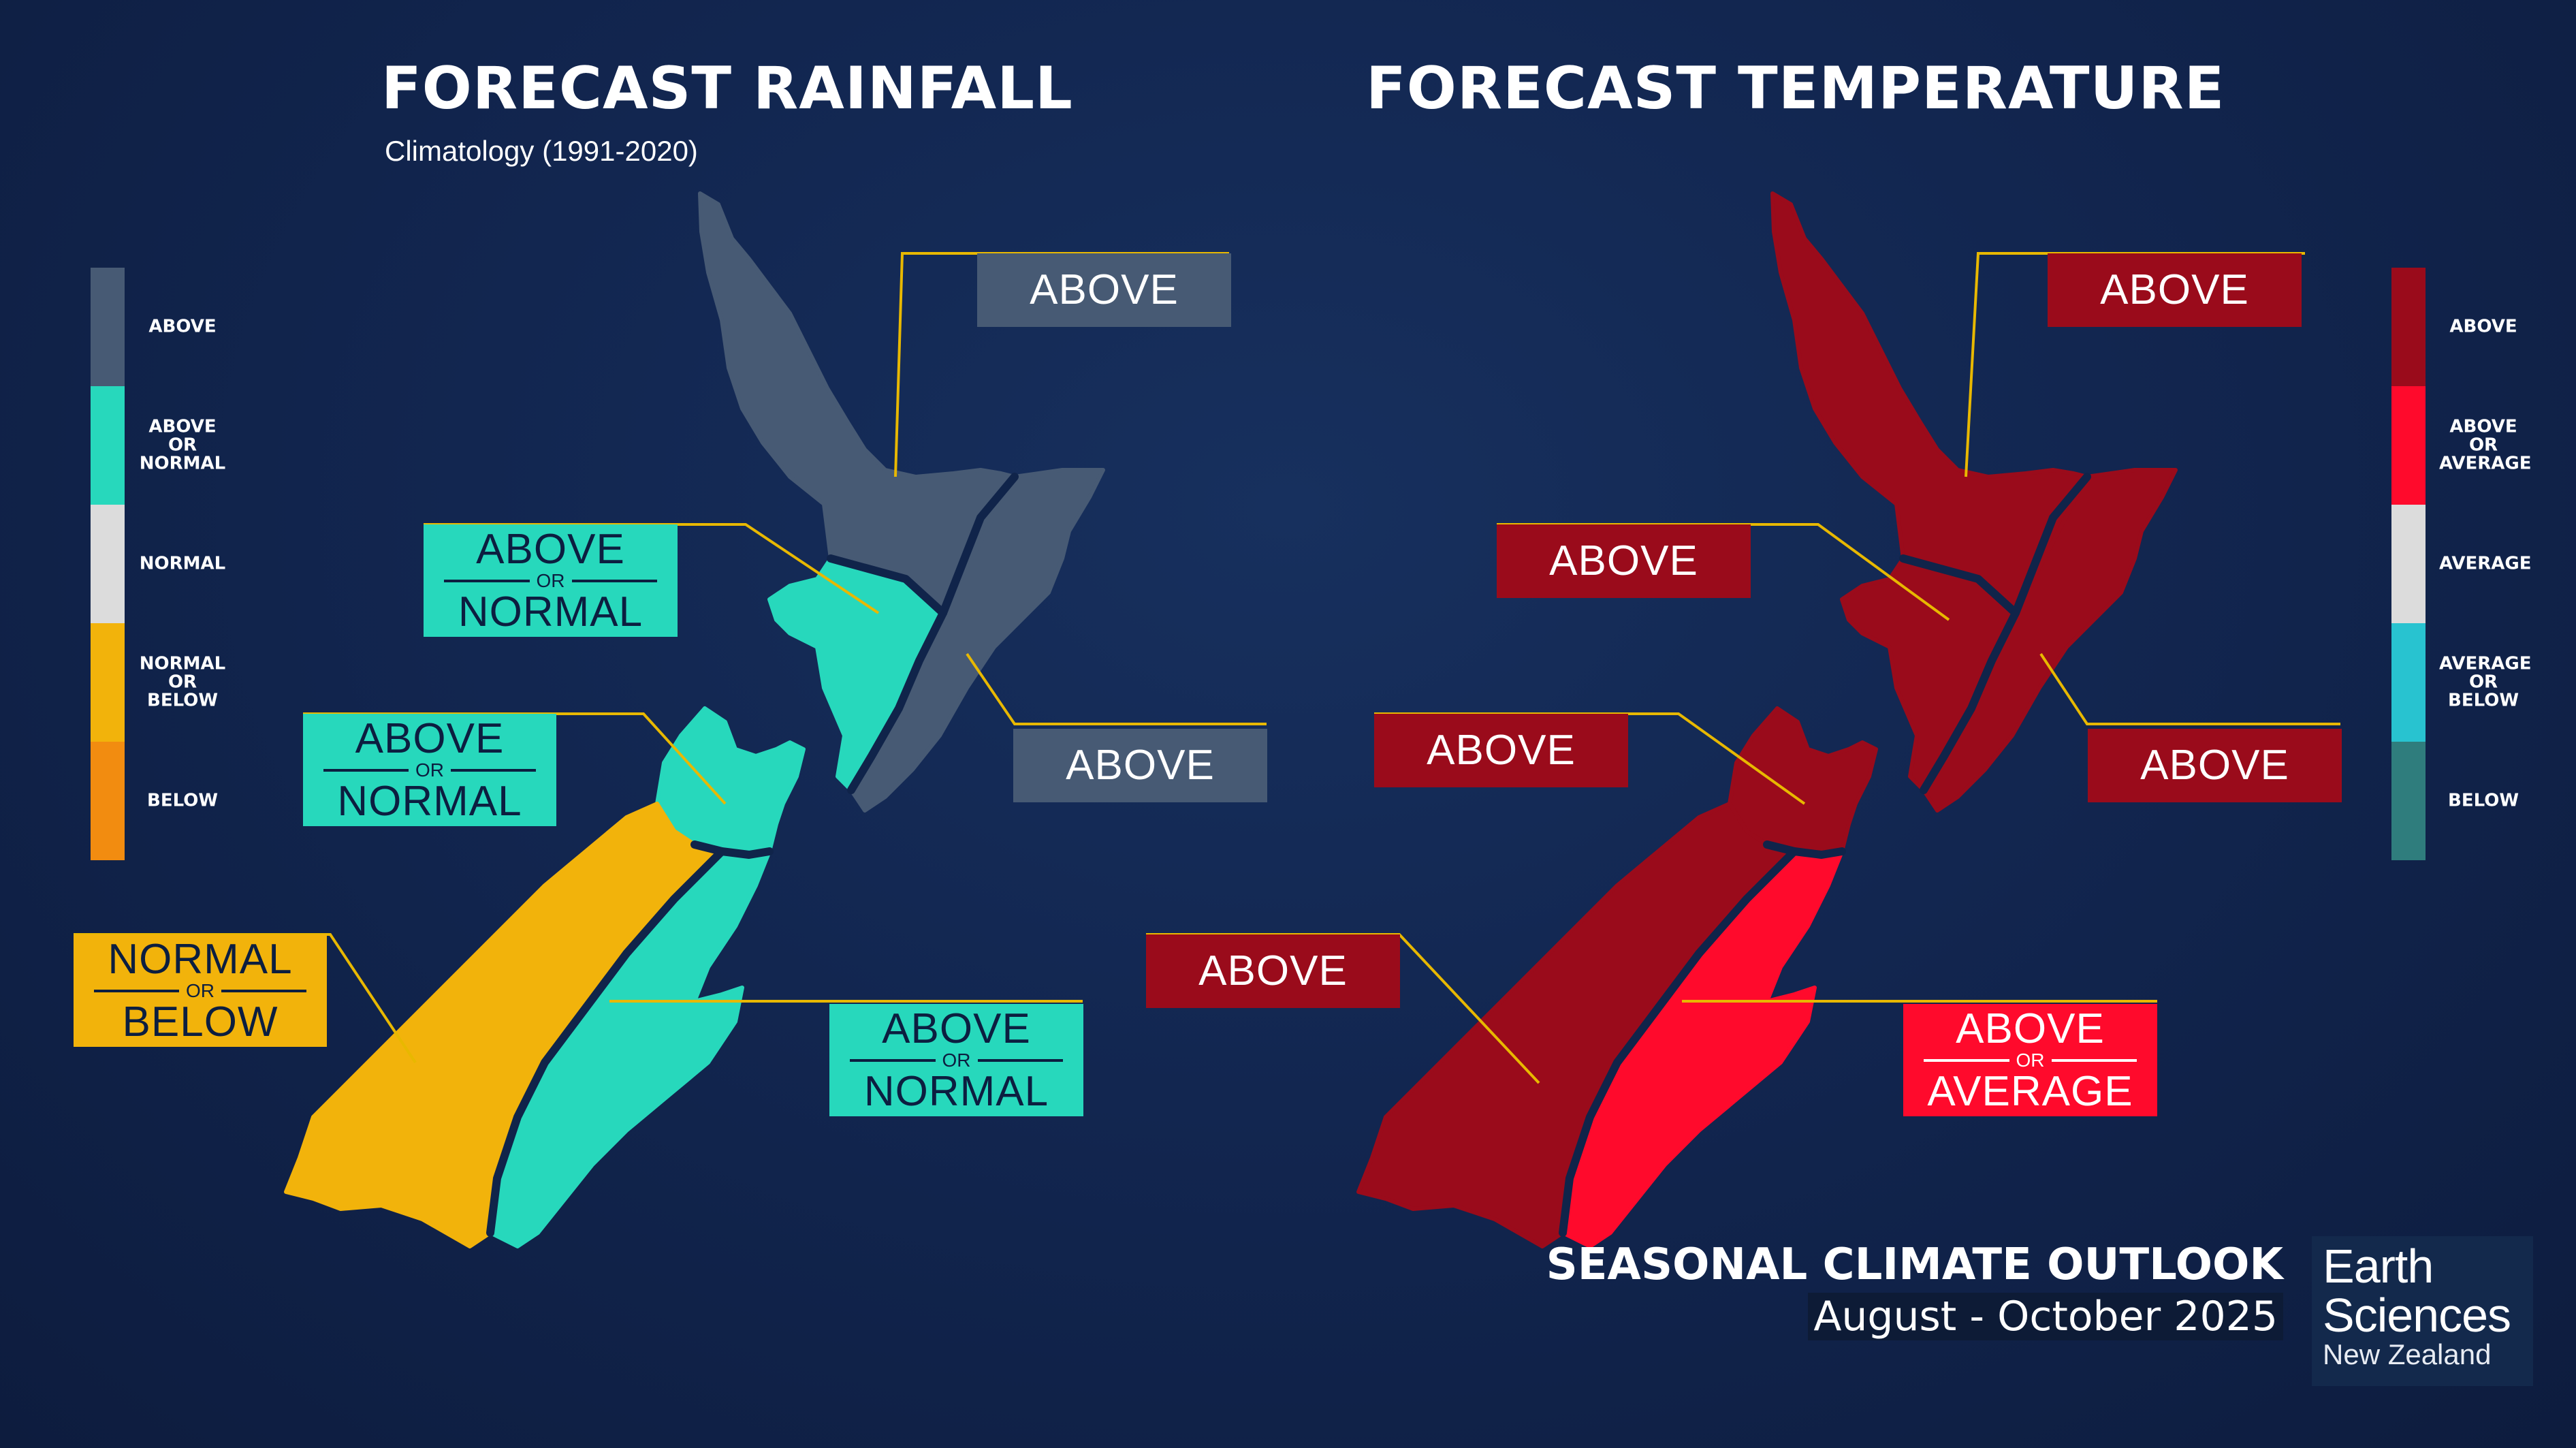  What do you see at coordinates (2030, 1028) in the screenshot?
I see `temperature-label-top: ABOVE` at bounding box center [2030, 1028].